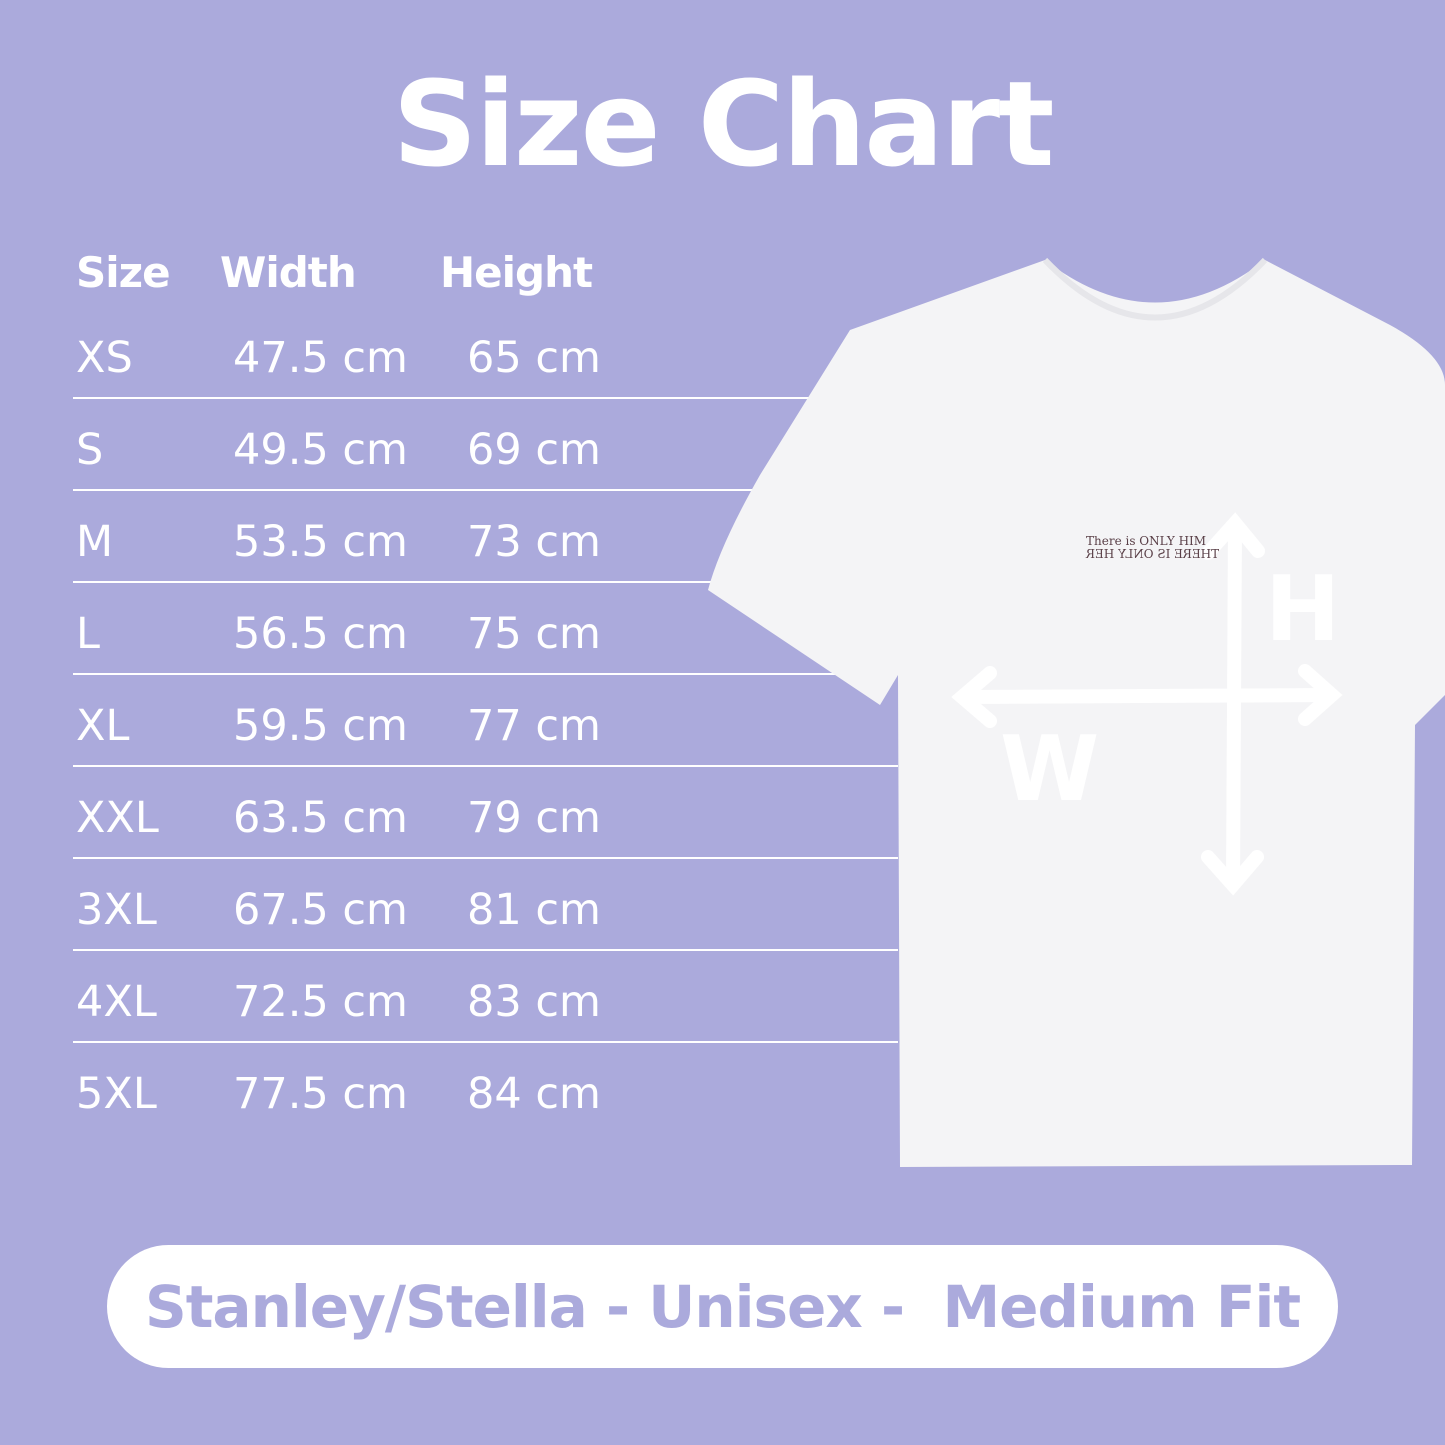 Image resolution: width=1445 pixels, height=1445 pixels. I want to click on size-cell: L, so click(88, 634).